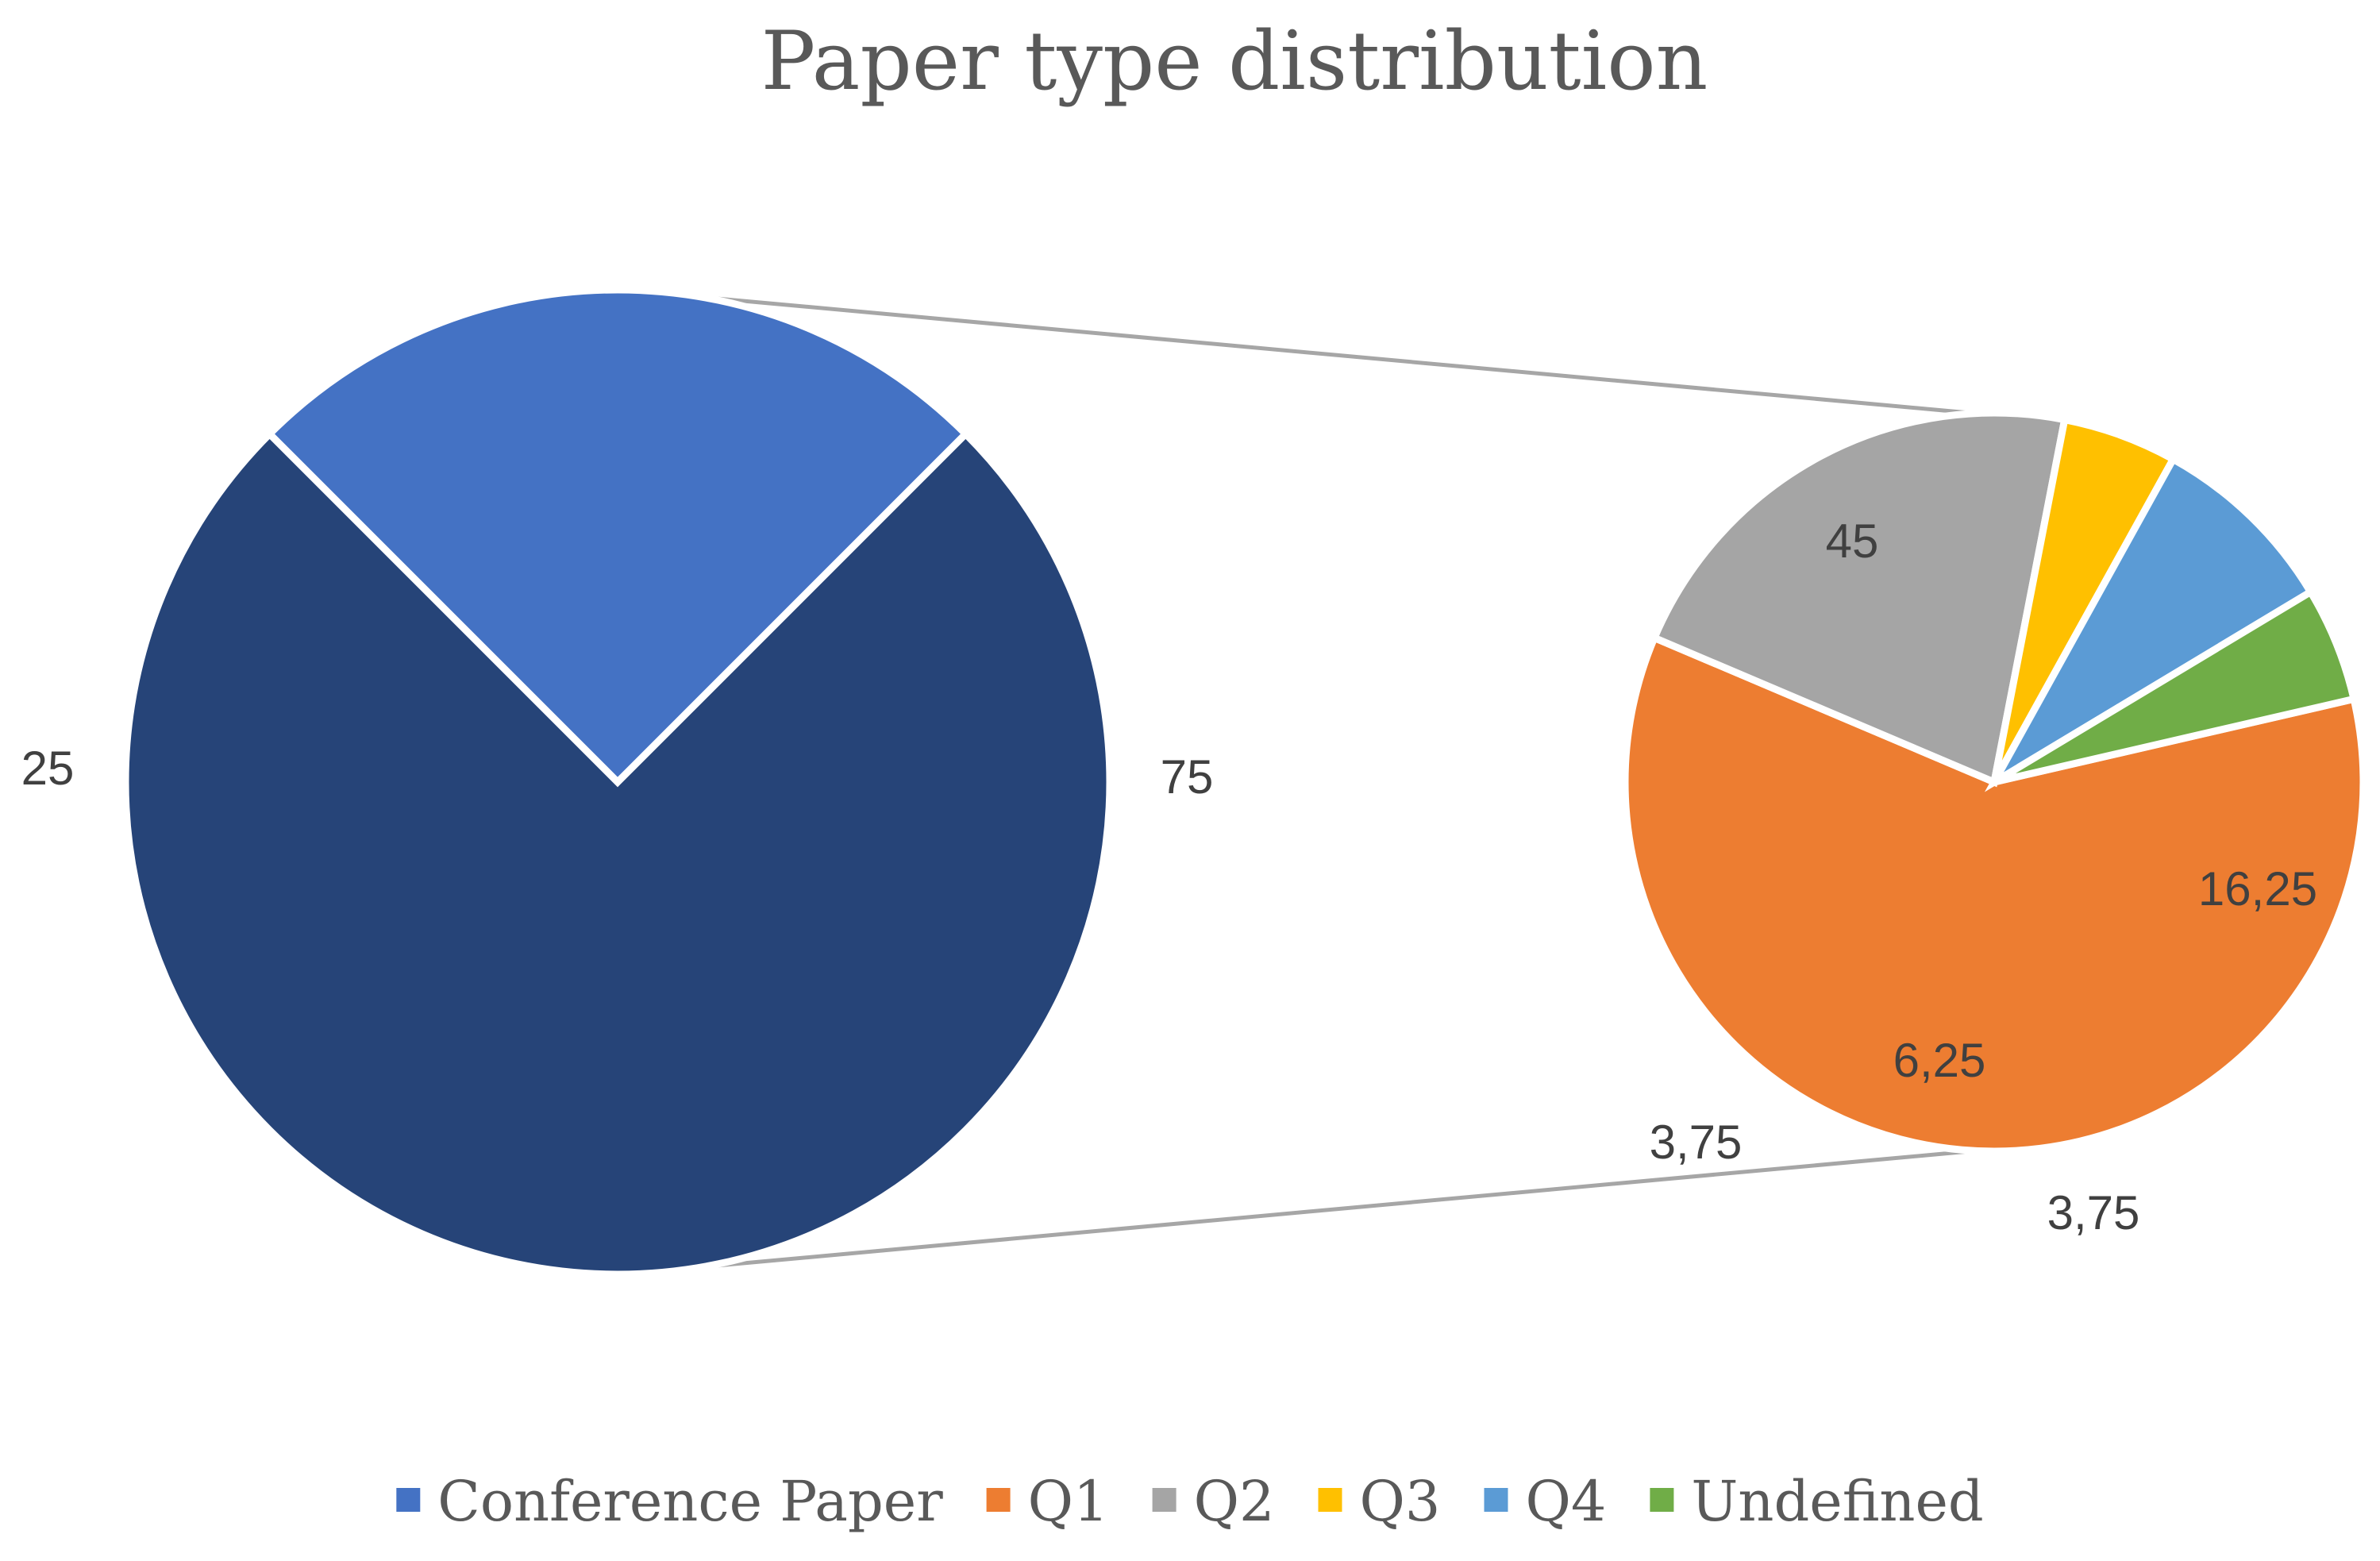 This screenshot has width=2380, height=1561. Describe the element at coordinates (1860, 598) in the screenshot. I see `secondary-pie-slice-q2` at that location.